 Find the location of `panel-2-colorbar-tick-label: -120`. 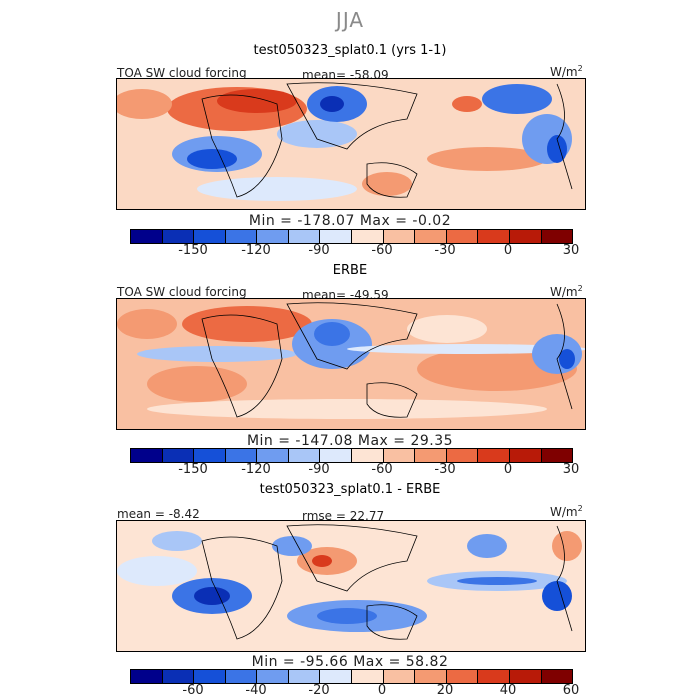

panel-2-colorbar-tick-label: -120 is located at coordinates (256, 469).